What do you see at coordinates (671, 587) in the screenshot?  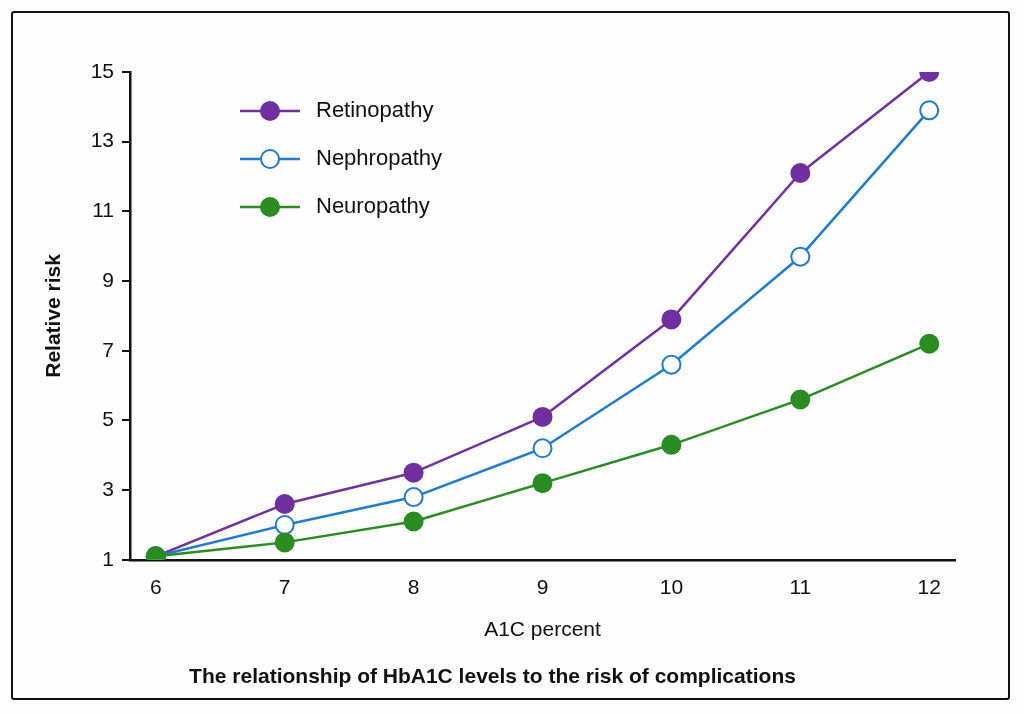 I see `x-tick-label: 10` at bounding box center [671, 587].